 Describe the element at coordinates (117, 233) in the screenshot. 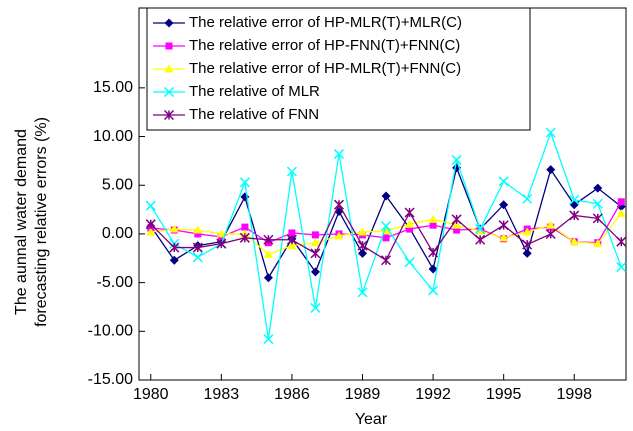

I see `y-tick-label: 0.00` at that location.